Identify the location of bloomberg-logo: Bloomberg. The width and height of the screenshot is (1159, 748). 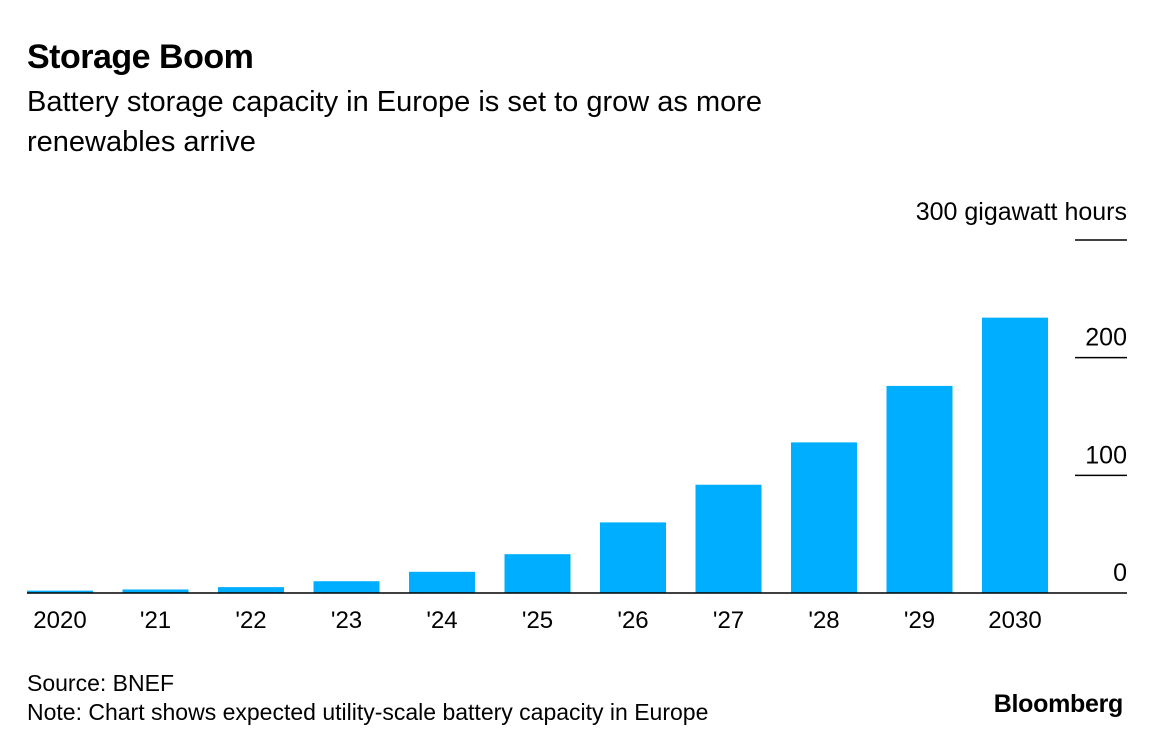
(1058, 704).